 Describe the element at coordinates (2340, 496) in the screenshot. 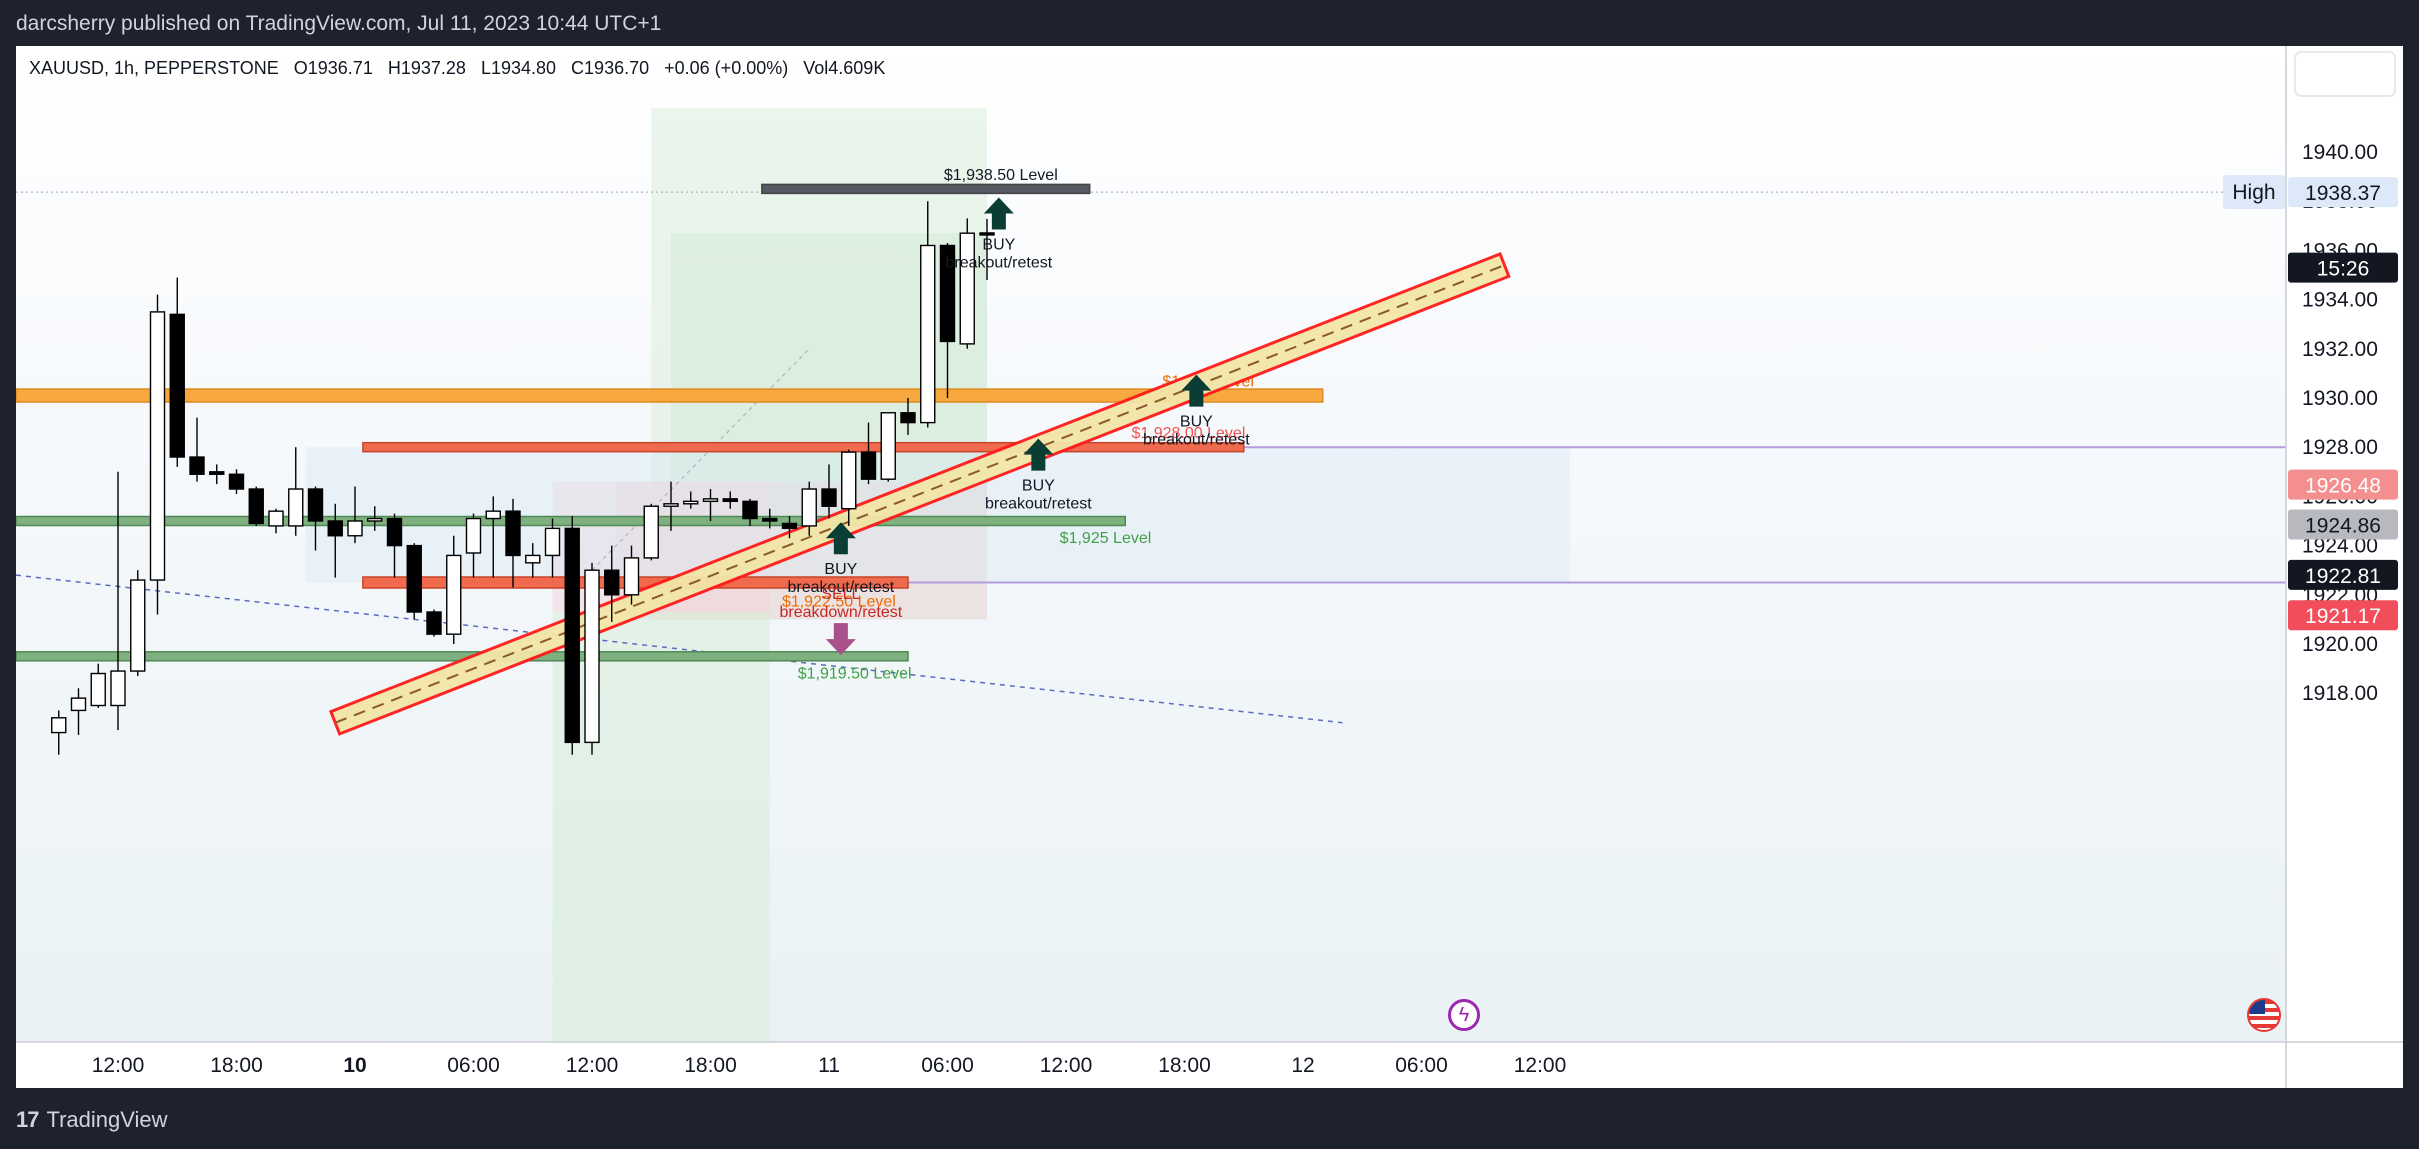

I see `y-tick-label: 1926.00` at that location.